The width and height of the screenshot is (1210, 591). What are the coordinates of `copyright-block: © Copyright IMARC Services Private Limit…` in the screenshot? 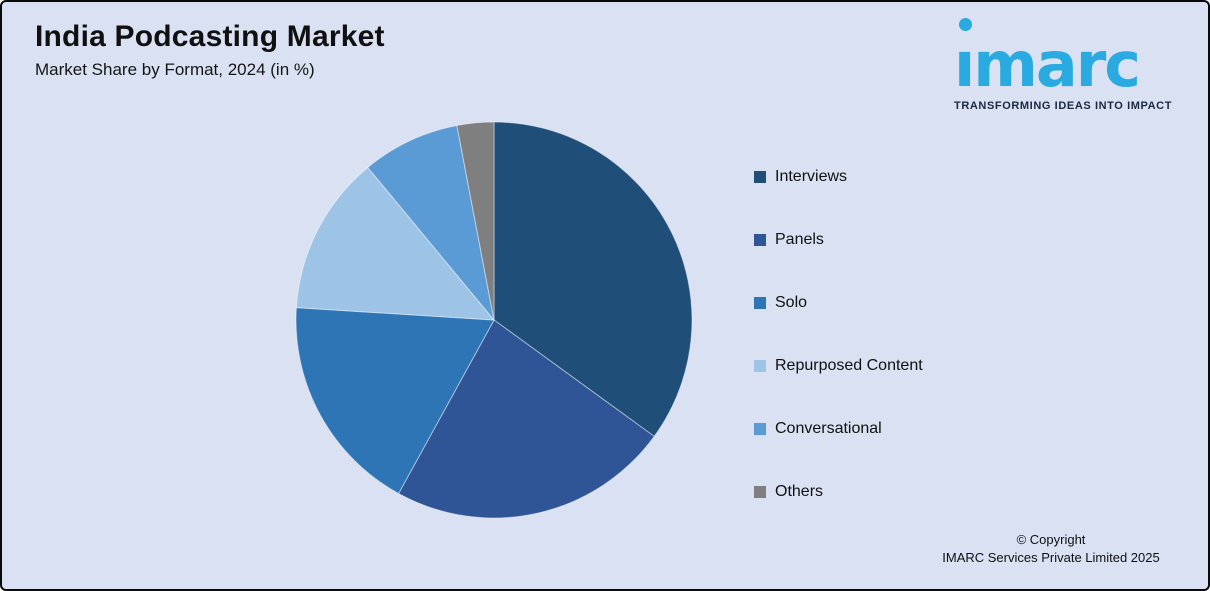 It's located at (1051, 549).